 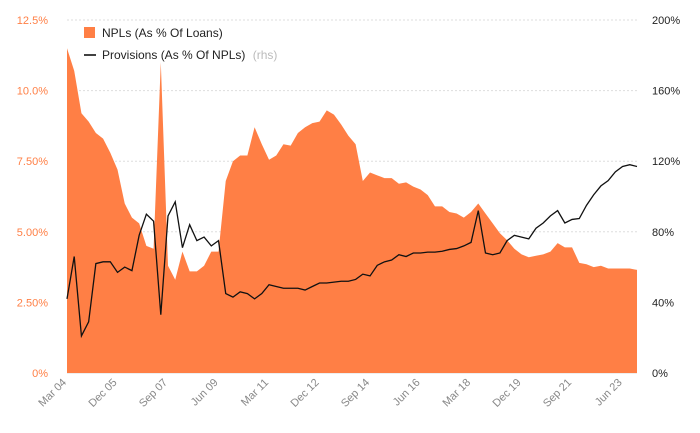 I want to click on x-tick-label: Sep 21, so click(x=557, y=393).